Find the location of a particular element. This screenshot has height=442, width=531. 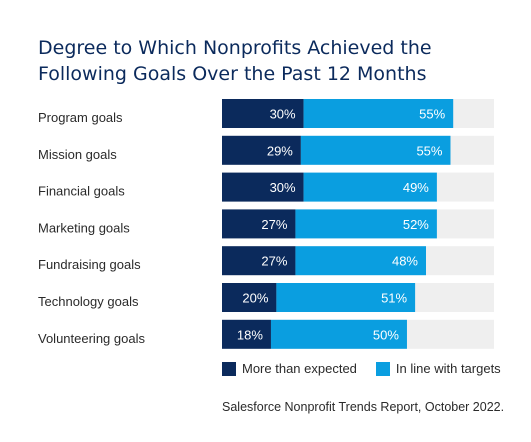

data-label: 20% is located at coordinates (255, 298).